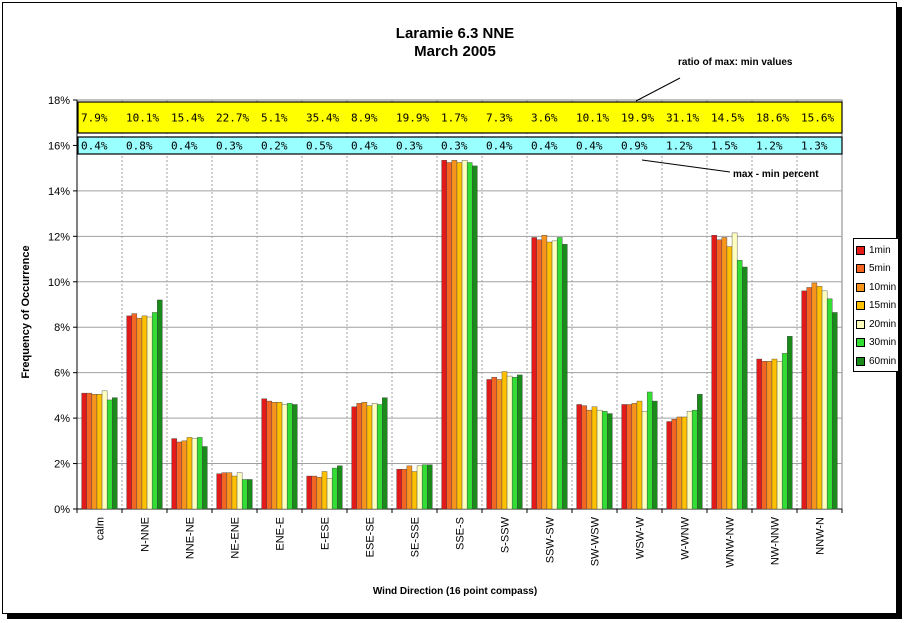 Image resolution: width=907 pixels, height=623 pixels. I want to click on ratio-row-value: 14.5%, so click(727, 118).